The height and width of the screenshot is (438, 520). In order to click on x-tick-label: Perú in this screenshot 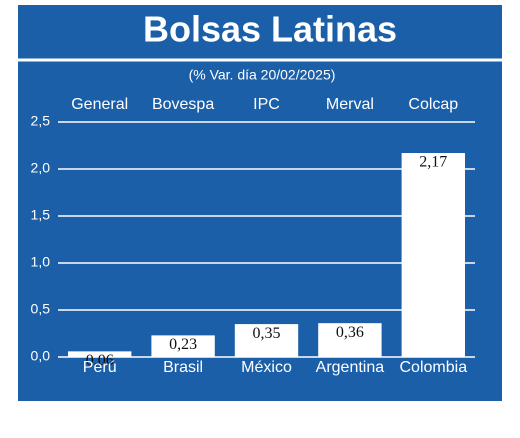, I will do `click(100, 367)`.